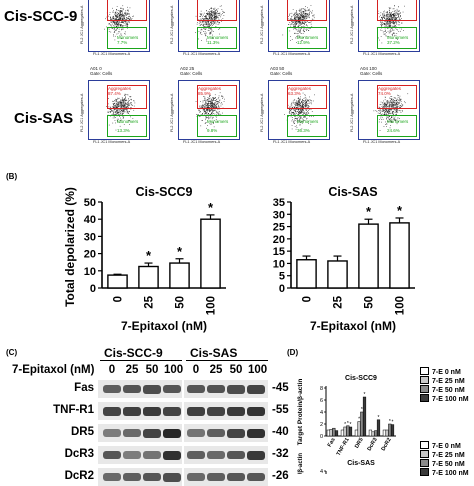  Describe the element at coordinates (282, 277) in the screenshot. I see `y-tick-label: 5` at that location.